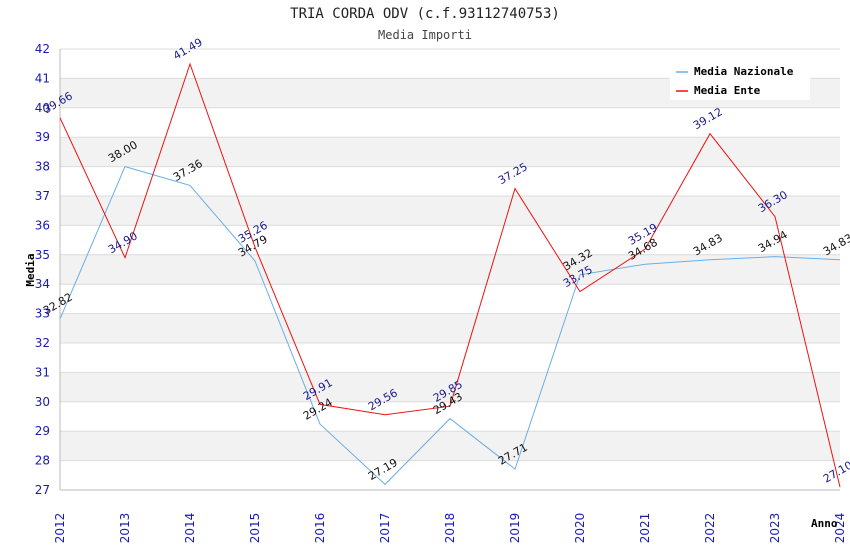 The height and width of the screenshot is (550, 850). Describe the element at coordinates (42, 284) in the screenshot. I see `y-tick-label: 34` at that location.